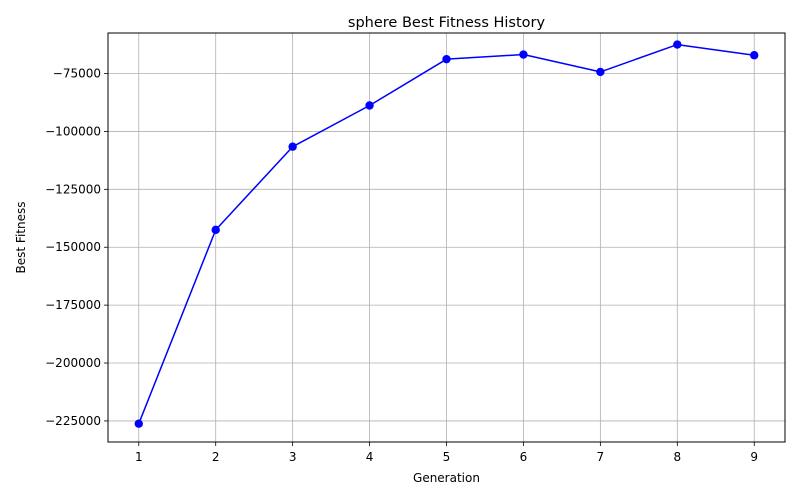  Describe the element at coordinates (293, 457) in the screenshot. I see `x-tick-label: 3` at that location.